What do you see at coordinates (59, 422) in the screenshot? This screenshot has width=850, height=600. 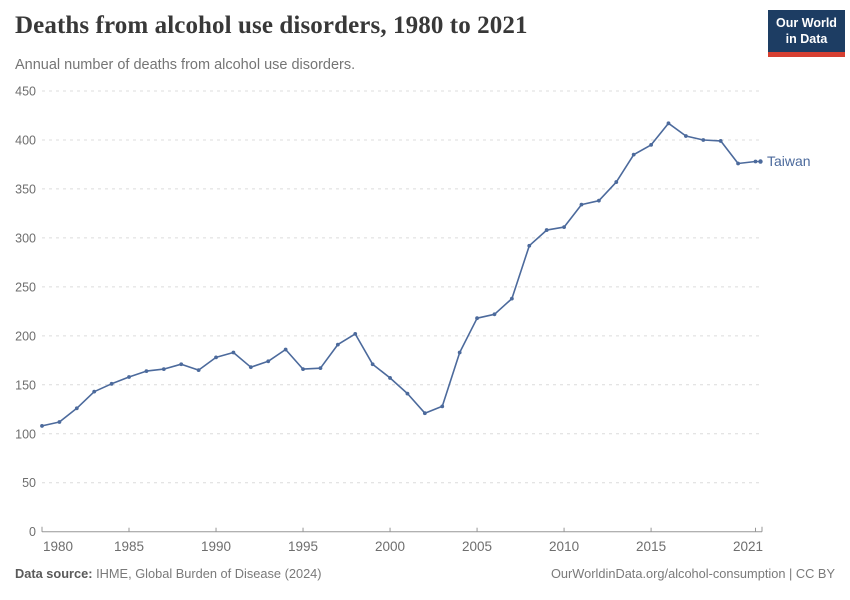 I see `data-point-1981` at bounding box center [59, 422].